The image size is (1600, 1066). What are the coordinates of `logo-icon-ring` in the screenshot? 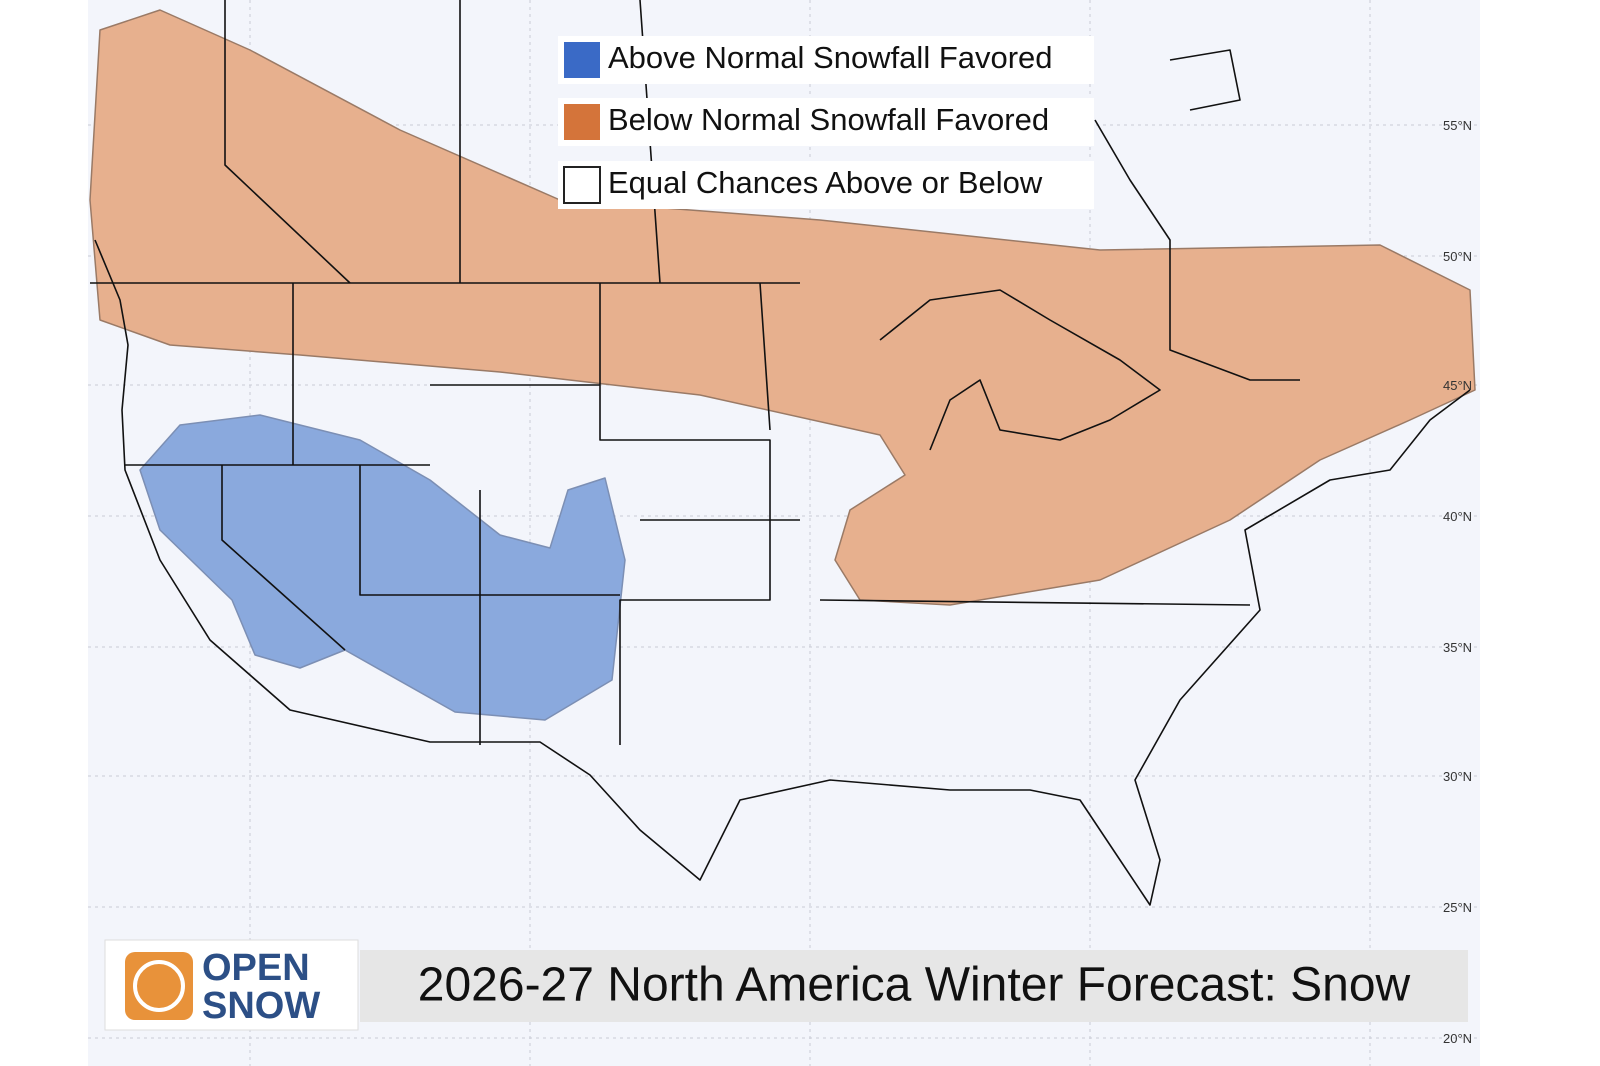 It's located at (159, 986).